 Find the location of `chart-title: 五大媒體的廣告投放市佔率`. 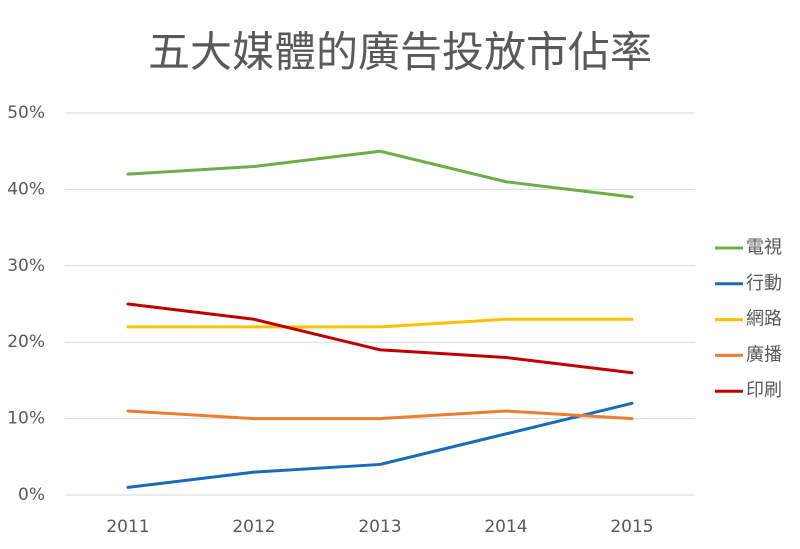

chart-title: 五大媒體的廣告投放市佔率 is located at coordinates (400, 52).